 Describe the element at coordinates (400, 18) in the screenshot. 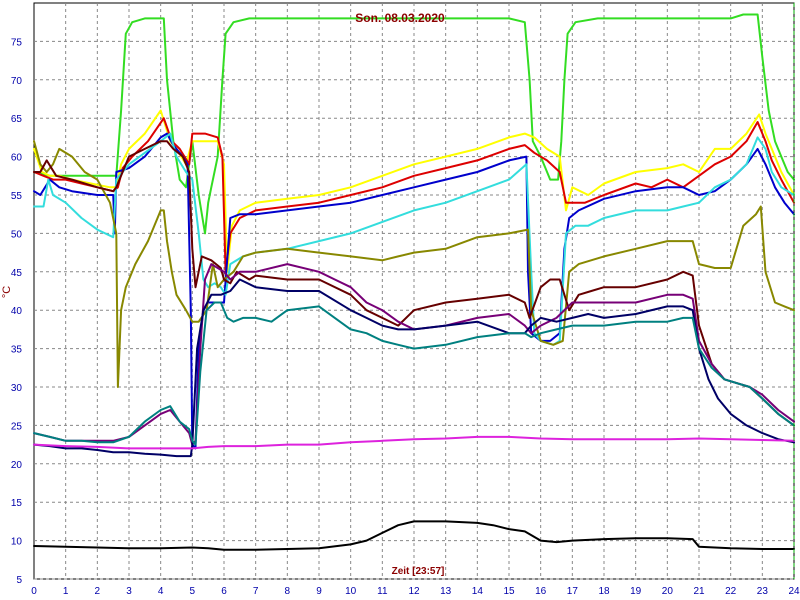

I see `chart-title: Son. 08.03.2020` at that location.